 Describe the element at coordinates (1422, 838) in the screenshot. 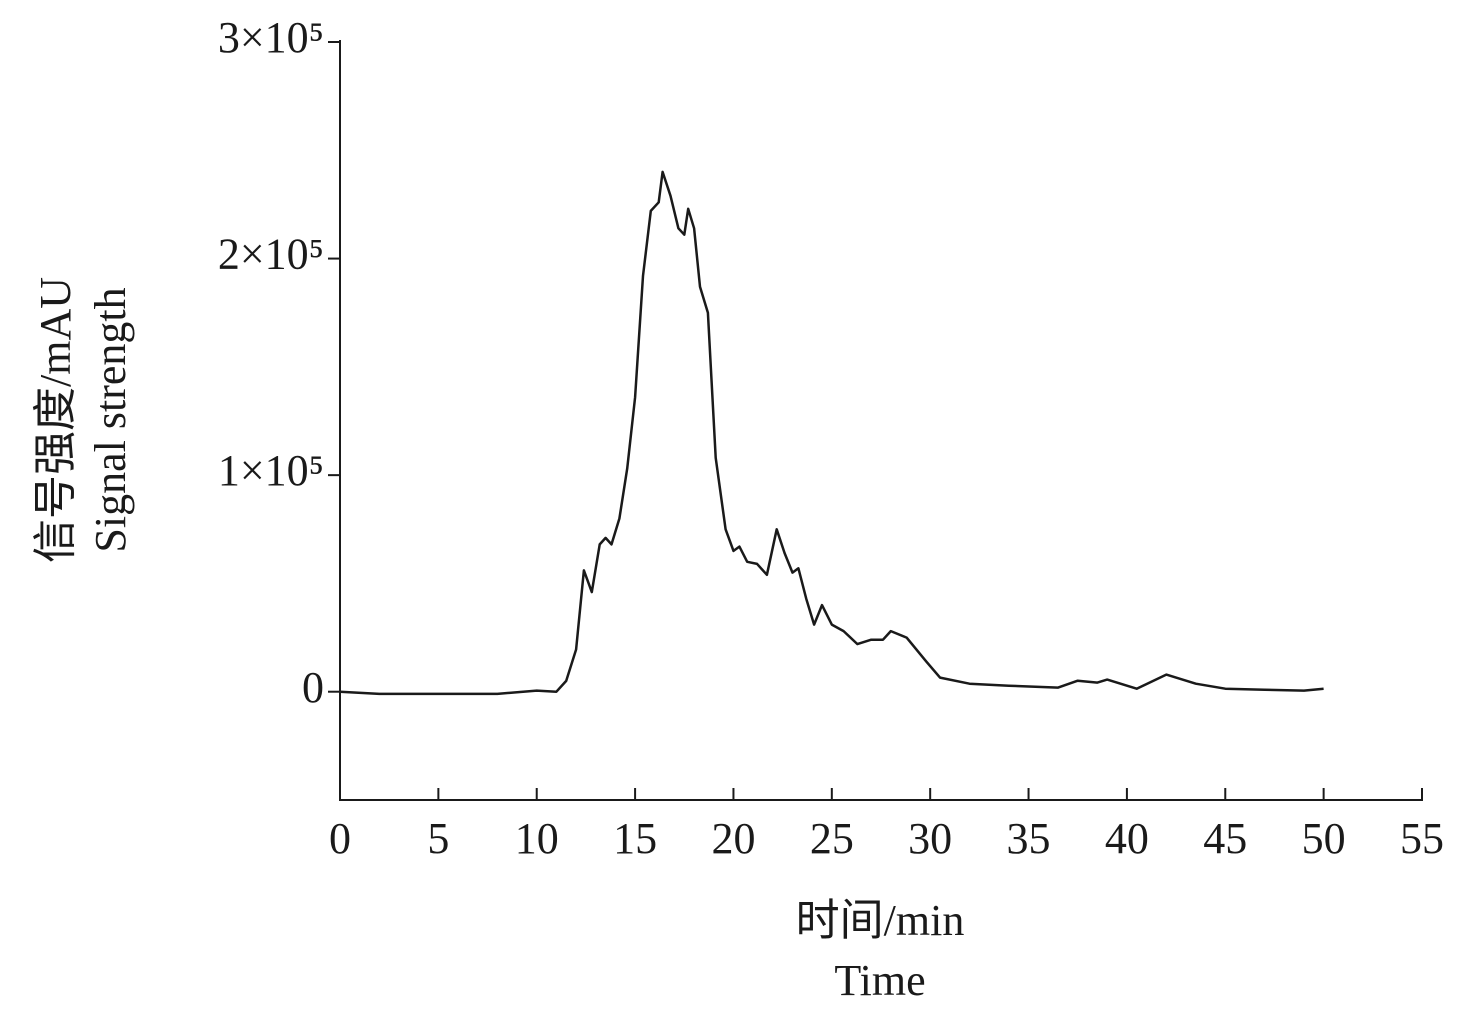

I see `x-tick-label: 55` at that location.